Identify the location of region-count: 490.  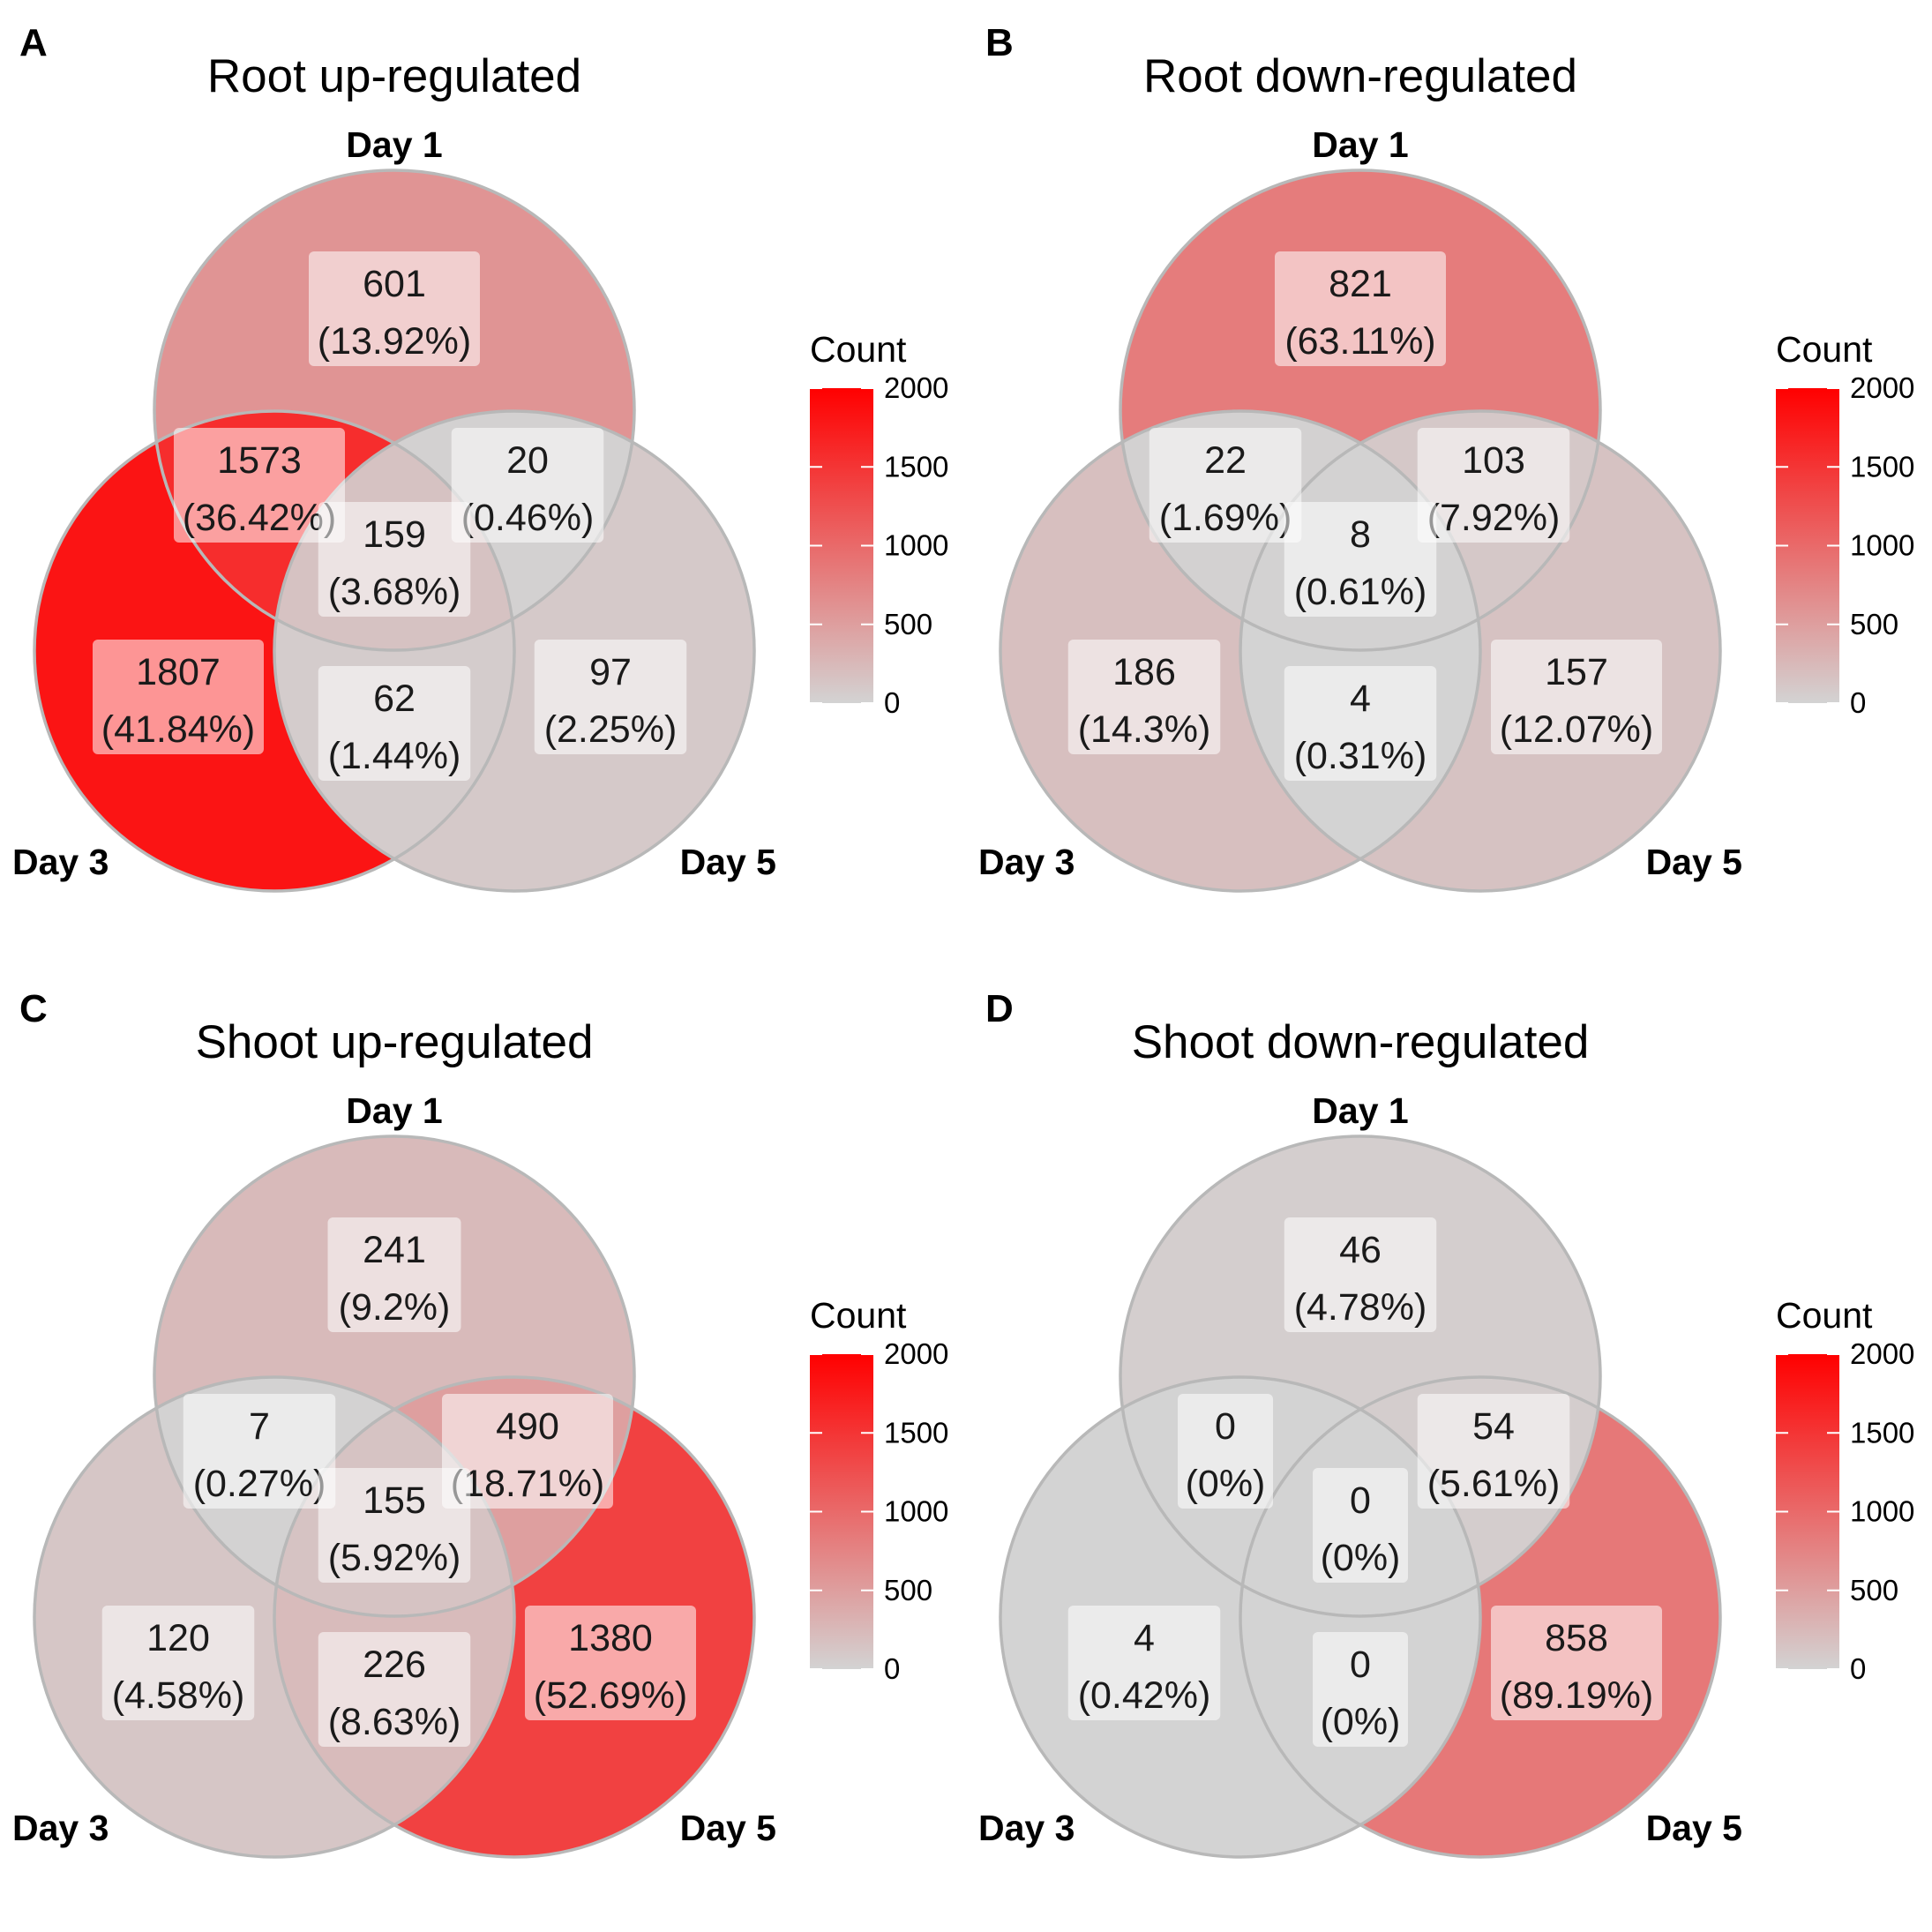
(528, 1427).